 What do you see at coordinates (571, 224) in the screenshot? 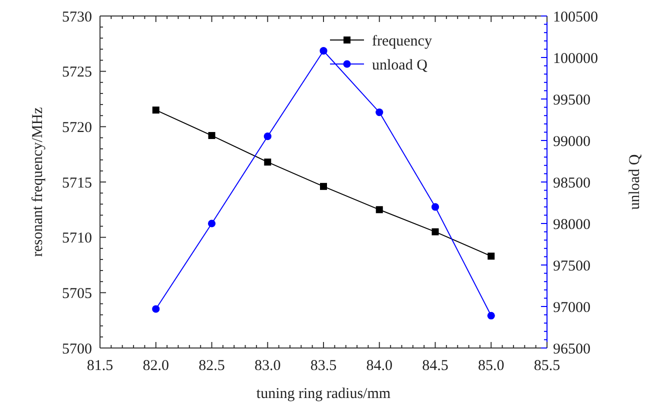
I see `y2-tick-label: 98000` at bounding box center [571, 224].